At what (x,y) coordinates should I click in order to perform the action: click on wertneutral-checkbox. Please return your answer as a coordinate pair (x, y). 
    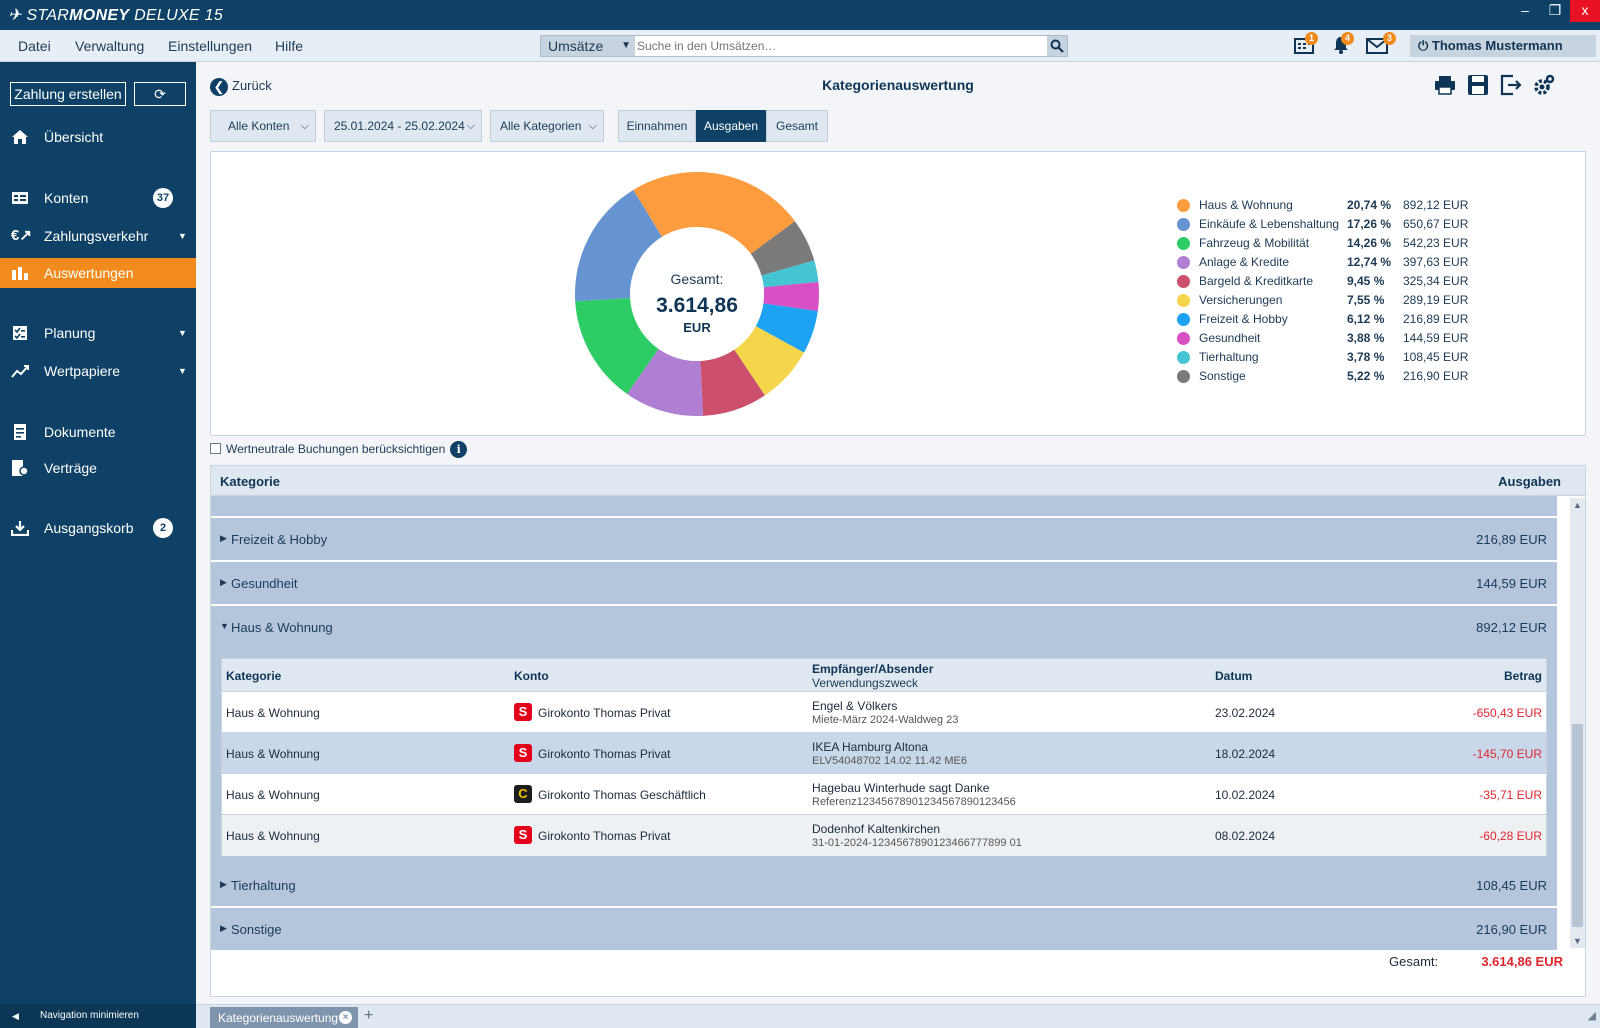
    Looking at the image, I should click on (215, 449).